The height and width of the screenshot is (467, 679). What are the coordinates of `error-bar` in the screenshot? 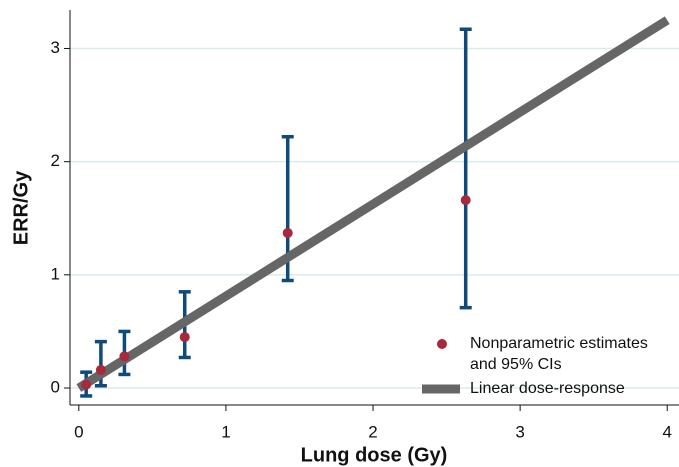 It's located at (465, 168).